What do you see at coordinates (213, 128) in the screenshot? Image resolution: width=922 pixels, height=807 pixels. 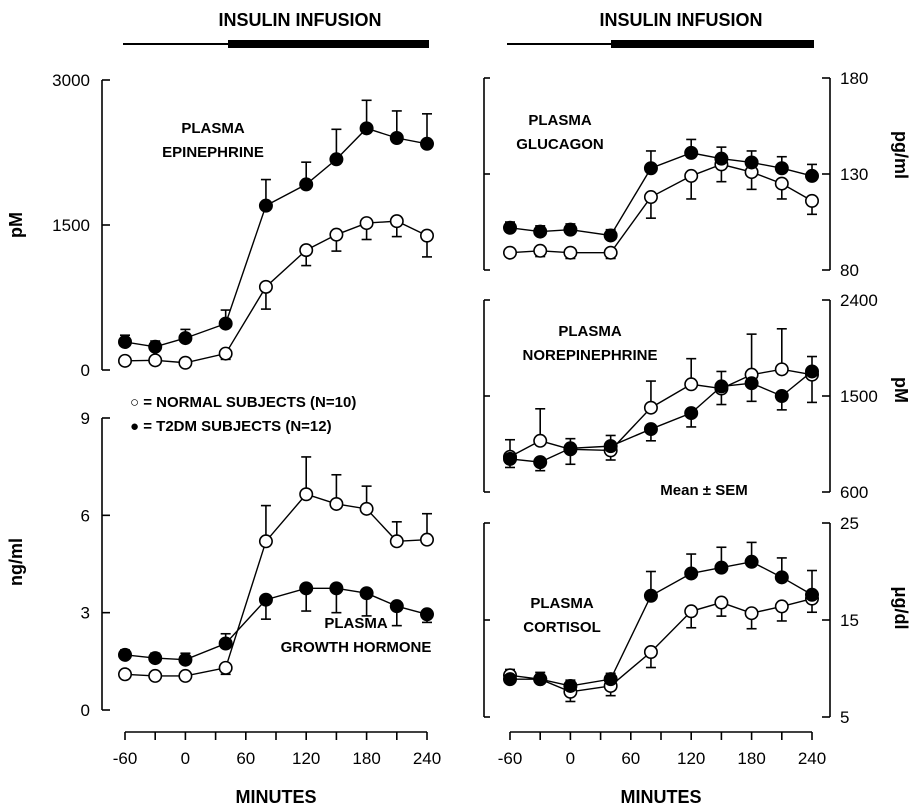 I see `epinephrine-panel-label: PLASMA` at bounding box center [213, 128].